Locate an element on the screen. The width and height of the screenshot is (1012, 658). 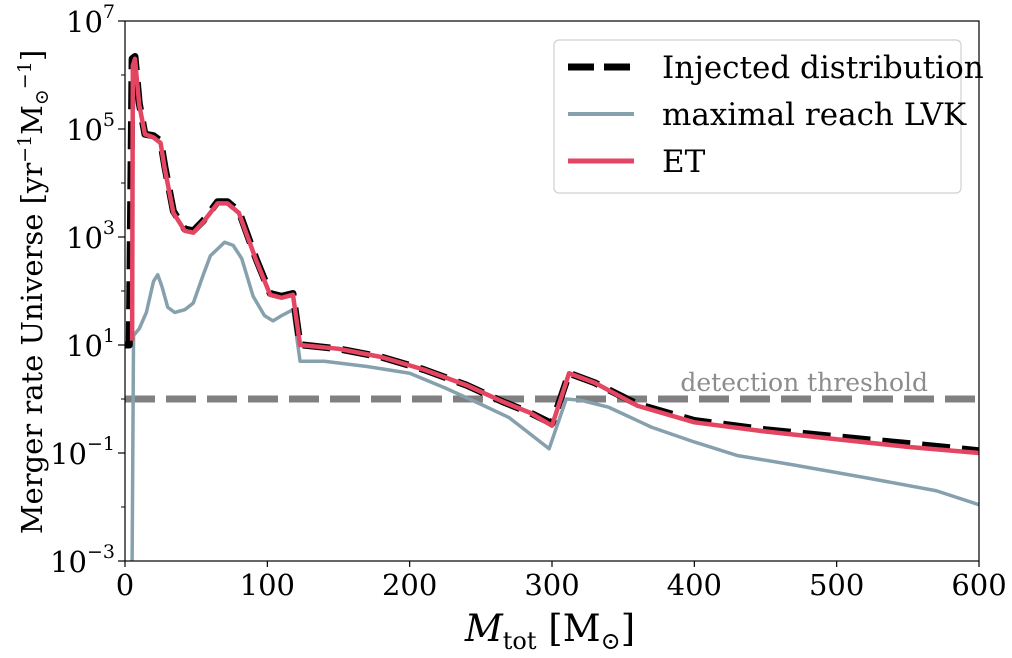
x-tick-label: 400 is located at coordinates (694, 585).